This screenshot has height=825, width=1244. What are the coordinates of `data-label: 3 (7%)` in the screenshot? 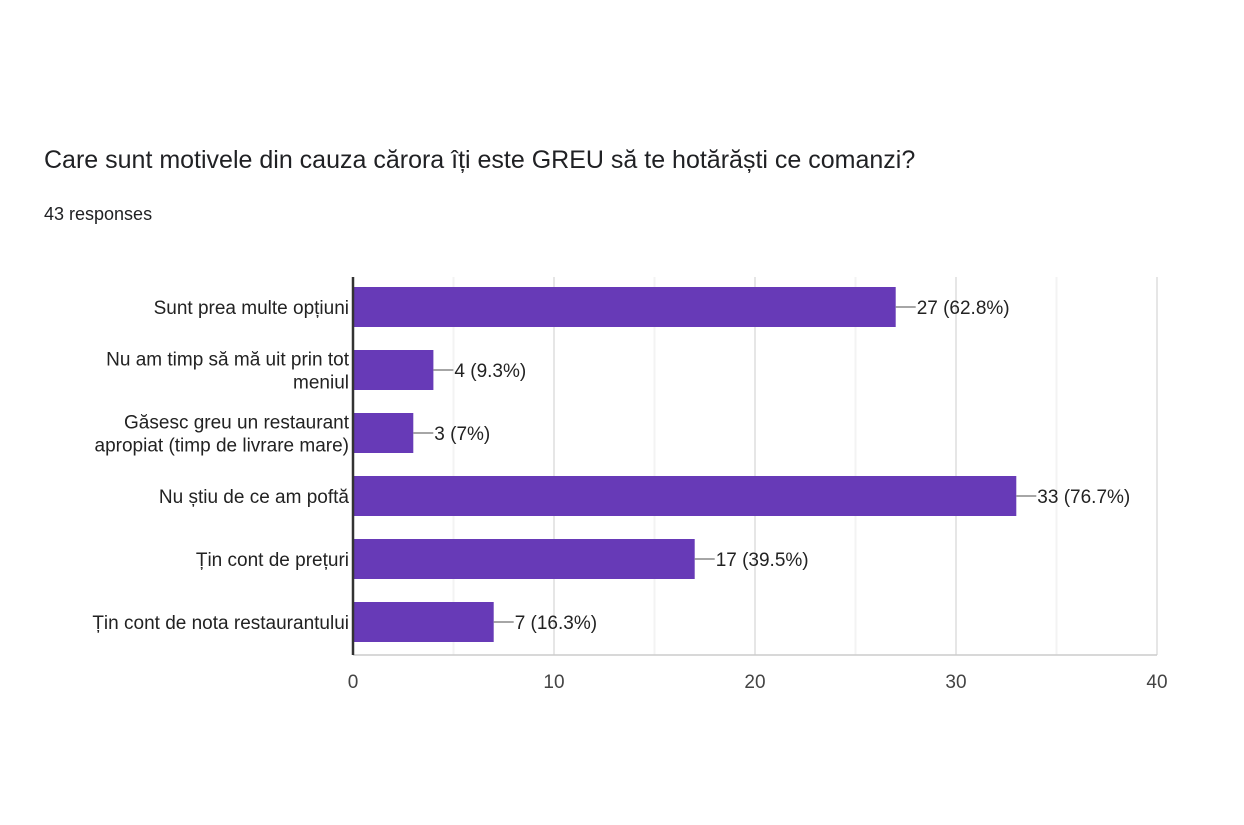 It's located at (462, 434).